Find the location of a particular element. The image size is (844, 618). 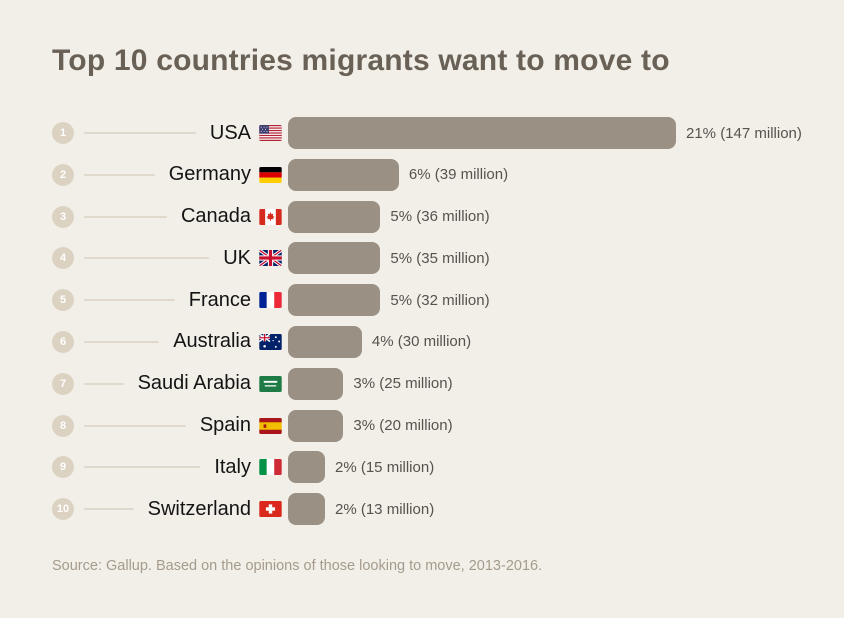

row-left-section: 7 Saudi Arabia is located at coordinates (170, 383).